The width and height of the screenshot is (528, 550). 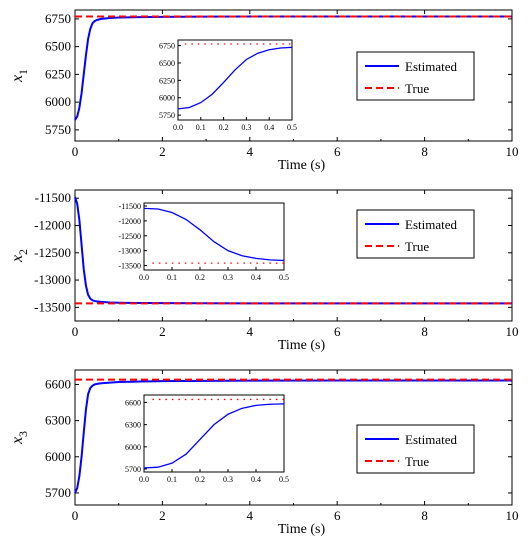 I want to click on y-tick-label: 6500, so click(x=58, y=46).